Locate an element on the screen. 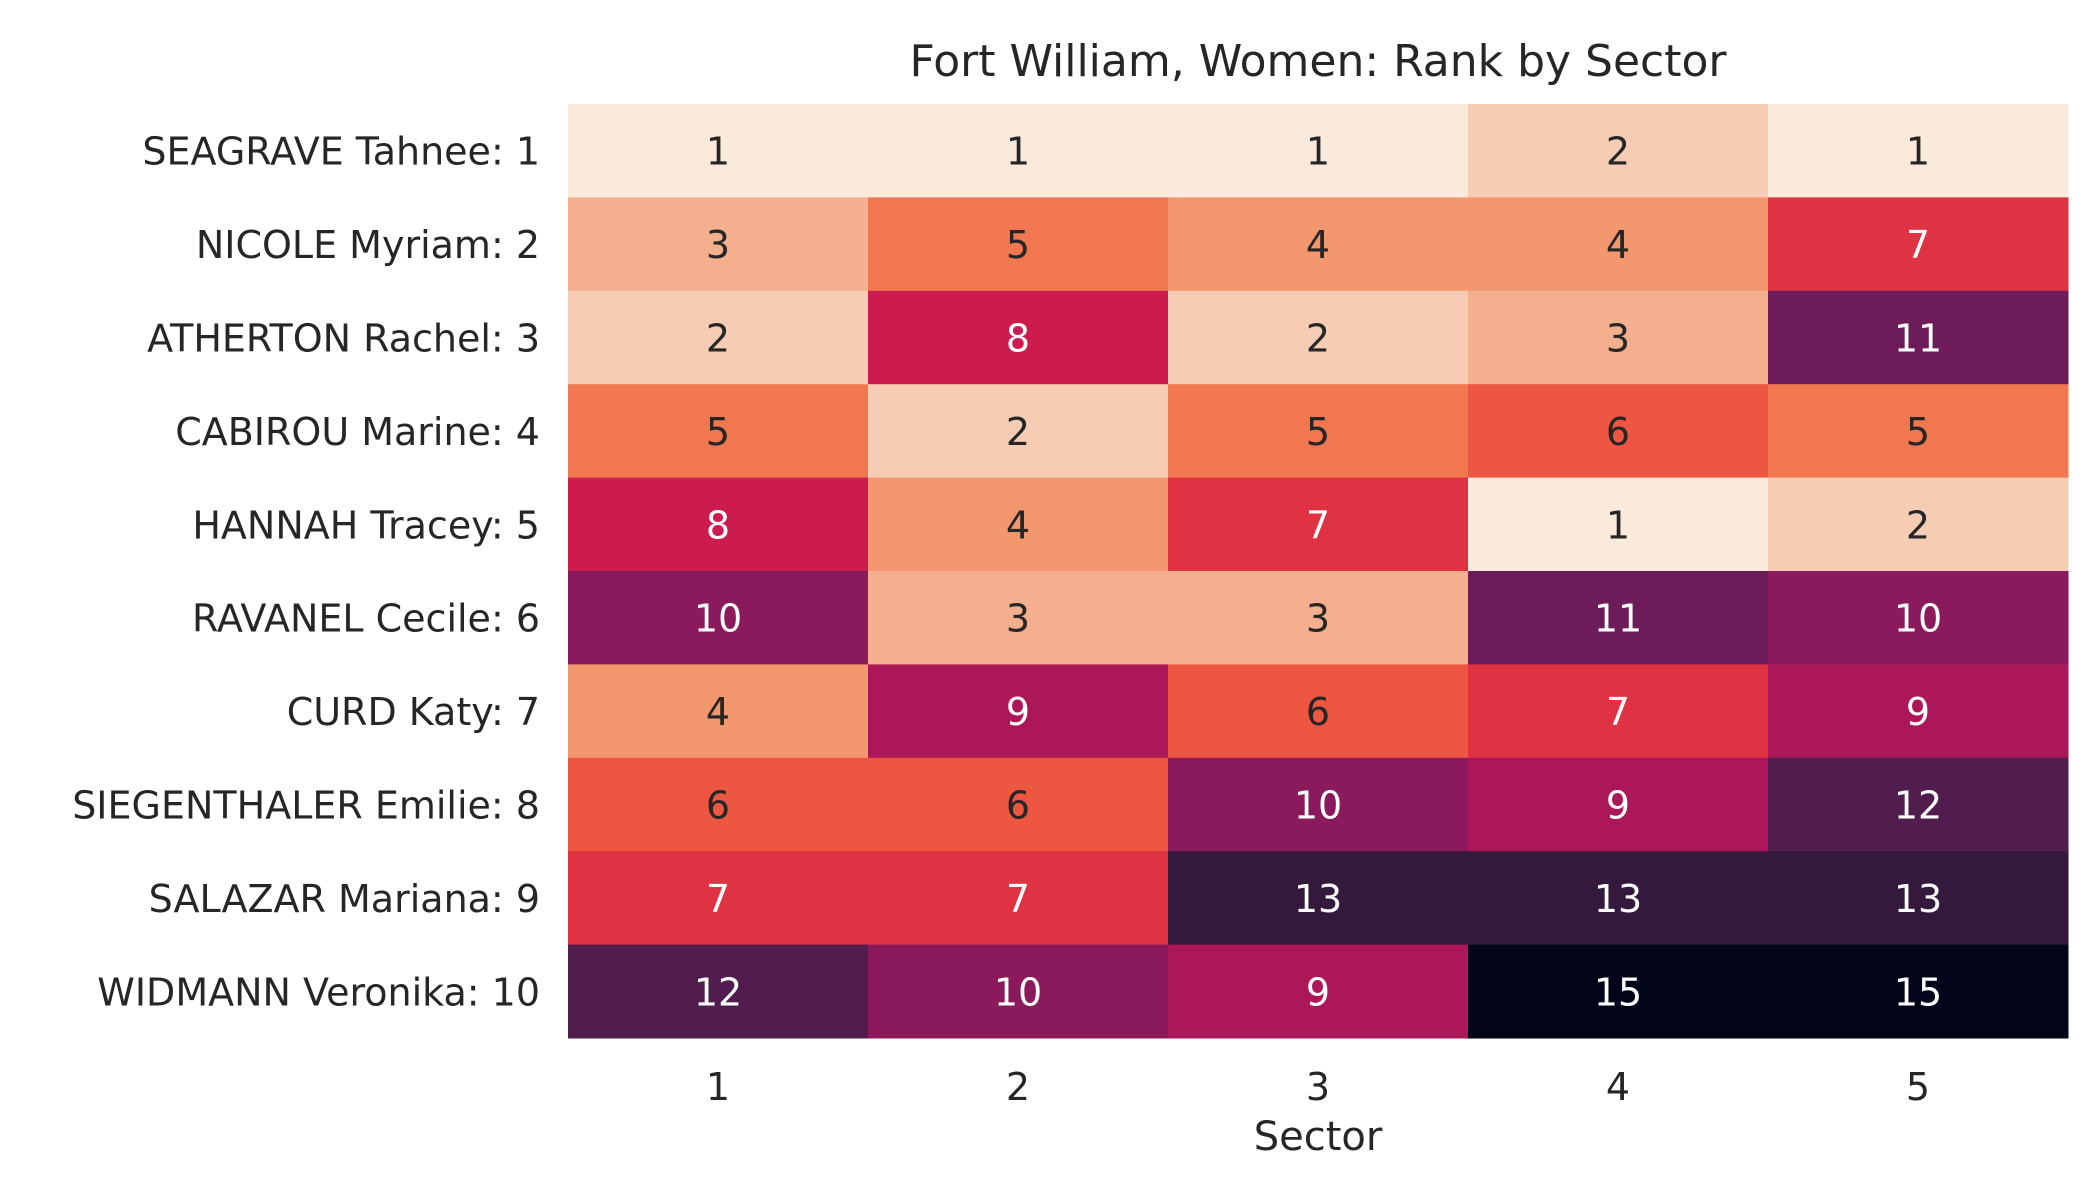 This screenshot has width=2100, height=1200. y-tick-label: RAVANEL Cecile: 6 is located at coordinates (366, 619).